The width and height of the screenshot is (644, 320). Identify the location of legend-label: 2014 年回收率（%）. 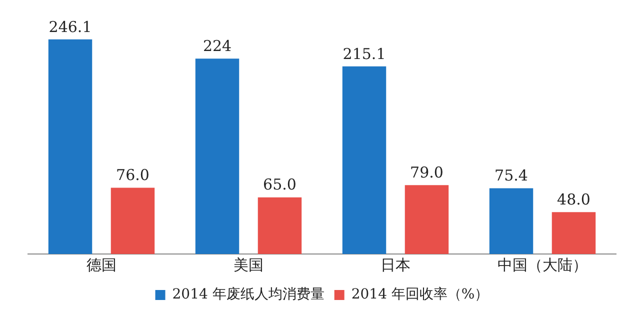
(420, 294).